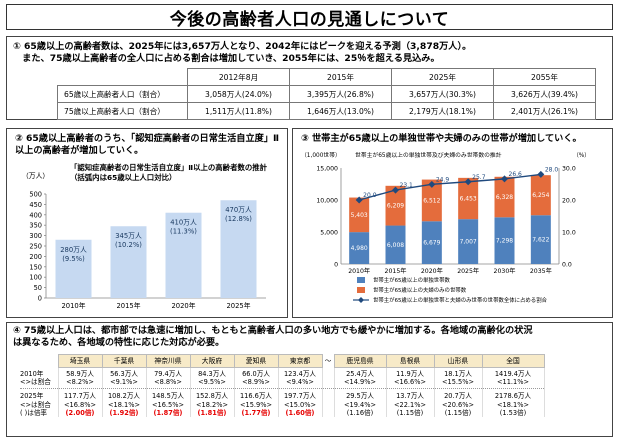 The width and height of the screenshot is (619, 441). Describe the element at coordinates (441, 138) in the screenshot. I see `section-3-heading: ③ 世帯主が65歳以上の単独世帯や夫婦のみの世帯が増加していく。` at that location.